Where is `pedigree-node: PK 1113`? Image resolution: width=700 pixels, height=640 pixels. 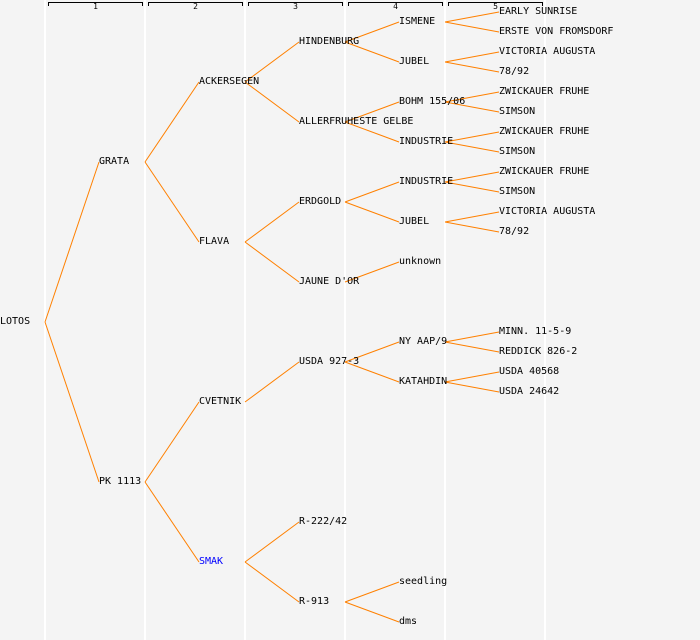 pedigree-node: PK 1113 is located at coordinates (120, 481).